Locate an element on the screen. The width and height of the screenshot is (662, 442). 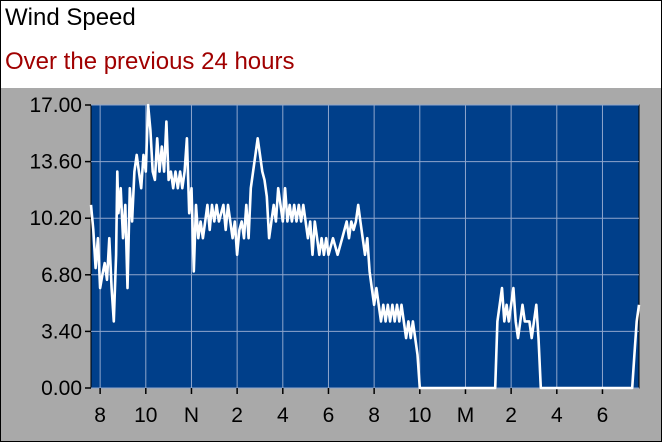
y-tick-label: 10.20 is located at coordinates (55, 218).